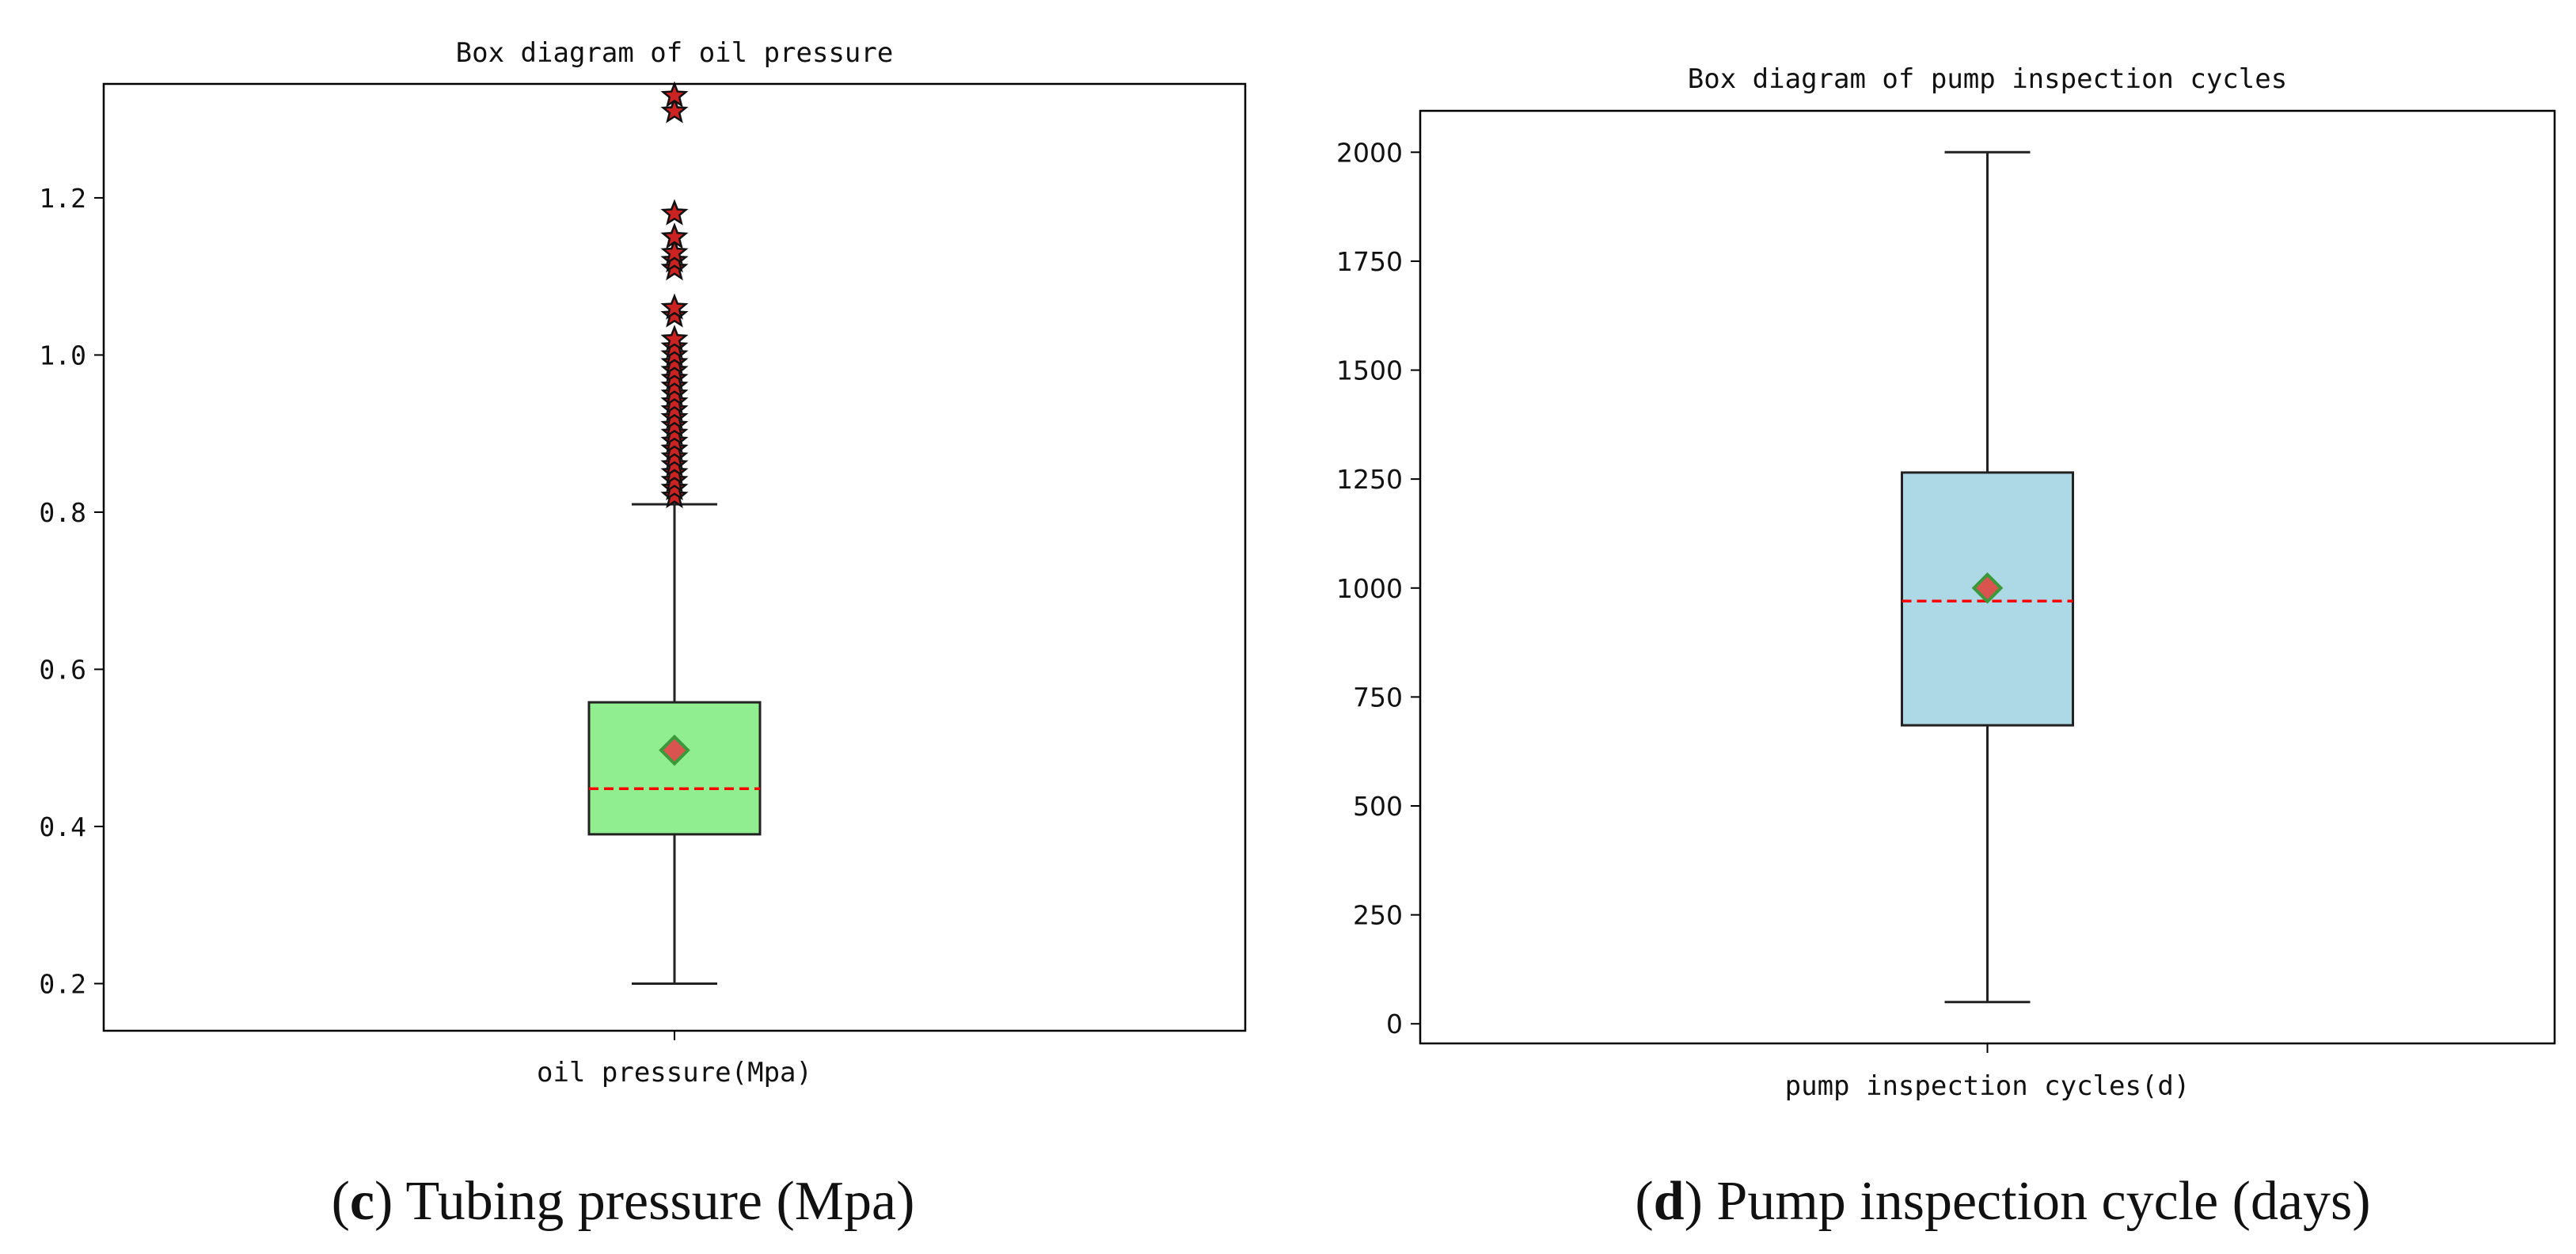 The height and width of the screenshot is (1254, 2576). What do you see at coordinates (674, 1073) in the screenshot?
I see `x-axis-label: oil pressure(Mpa)` at bounding box center [674, 1073].